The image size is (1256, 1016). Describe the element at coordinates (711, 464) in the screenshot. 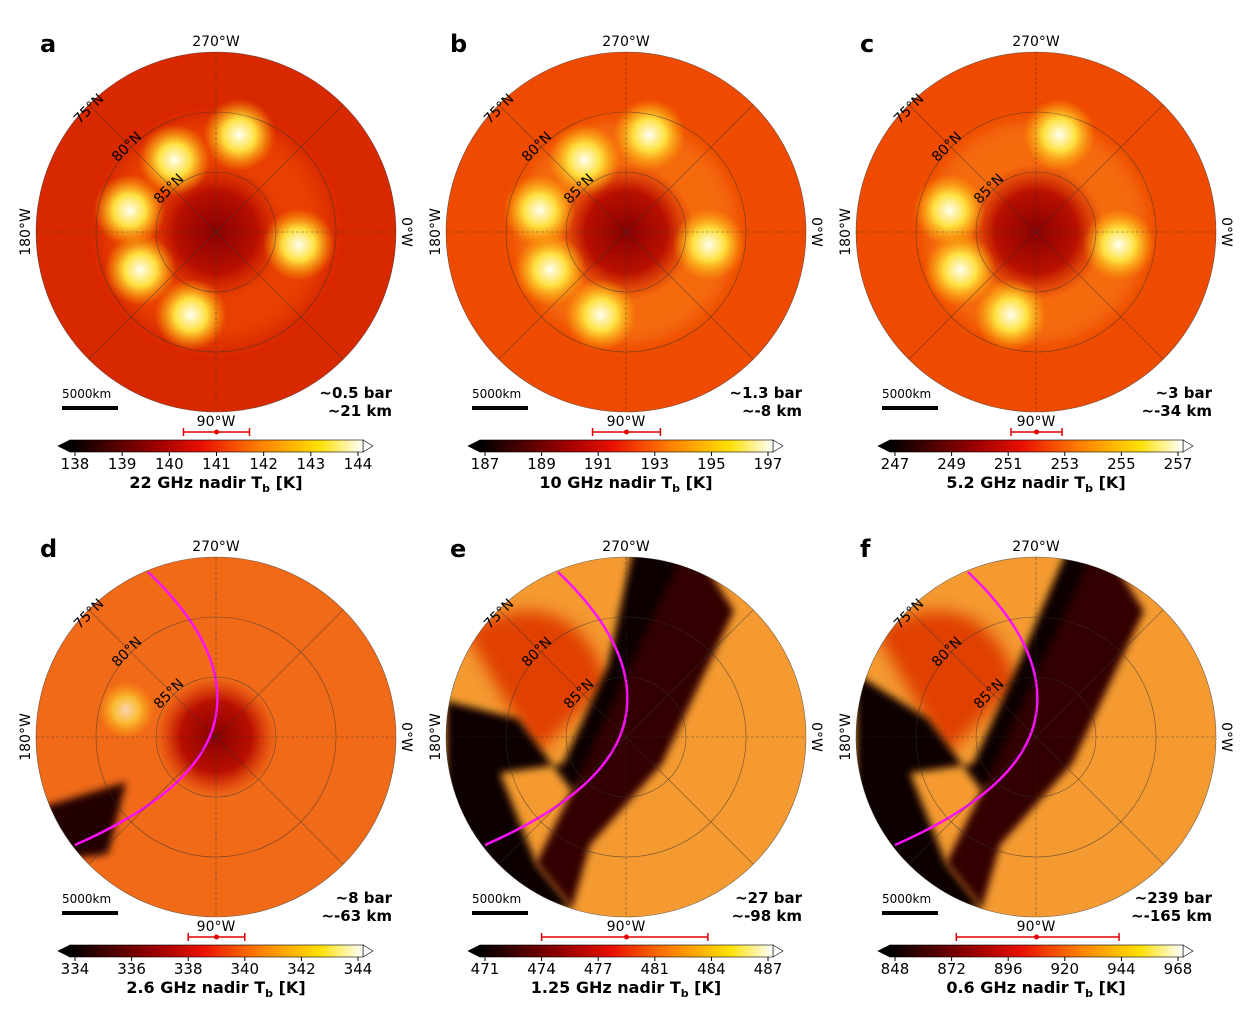

I see `cbar-tick-label: 195` at that location.